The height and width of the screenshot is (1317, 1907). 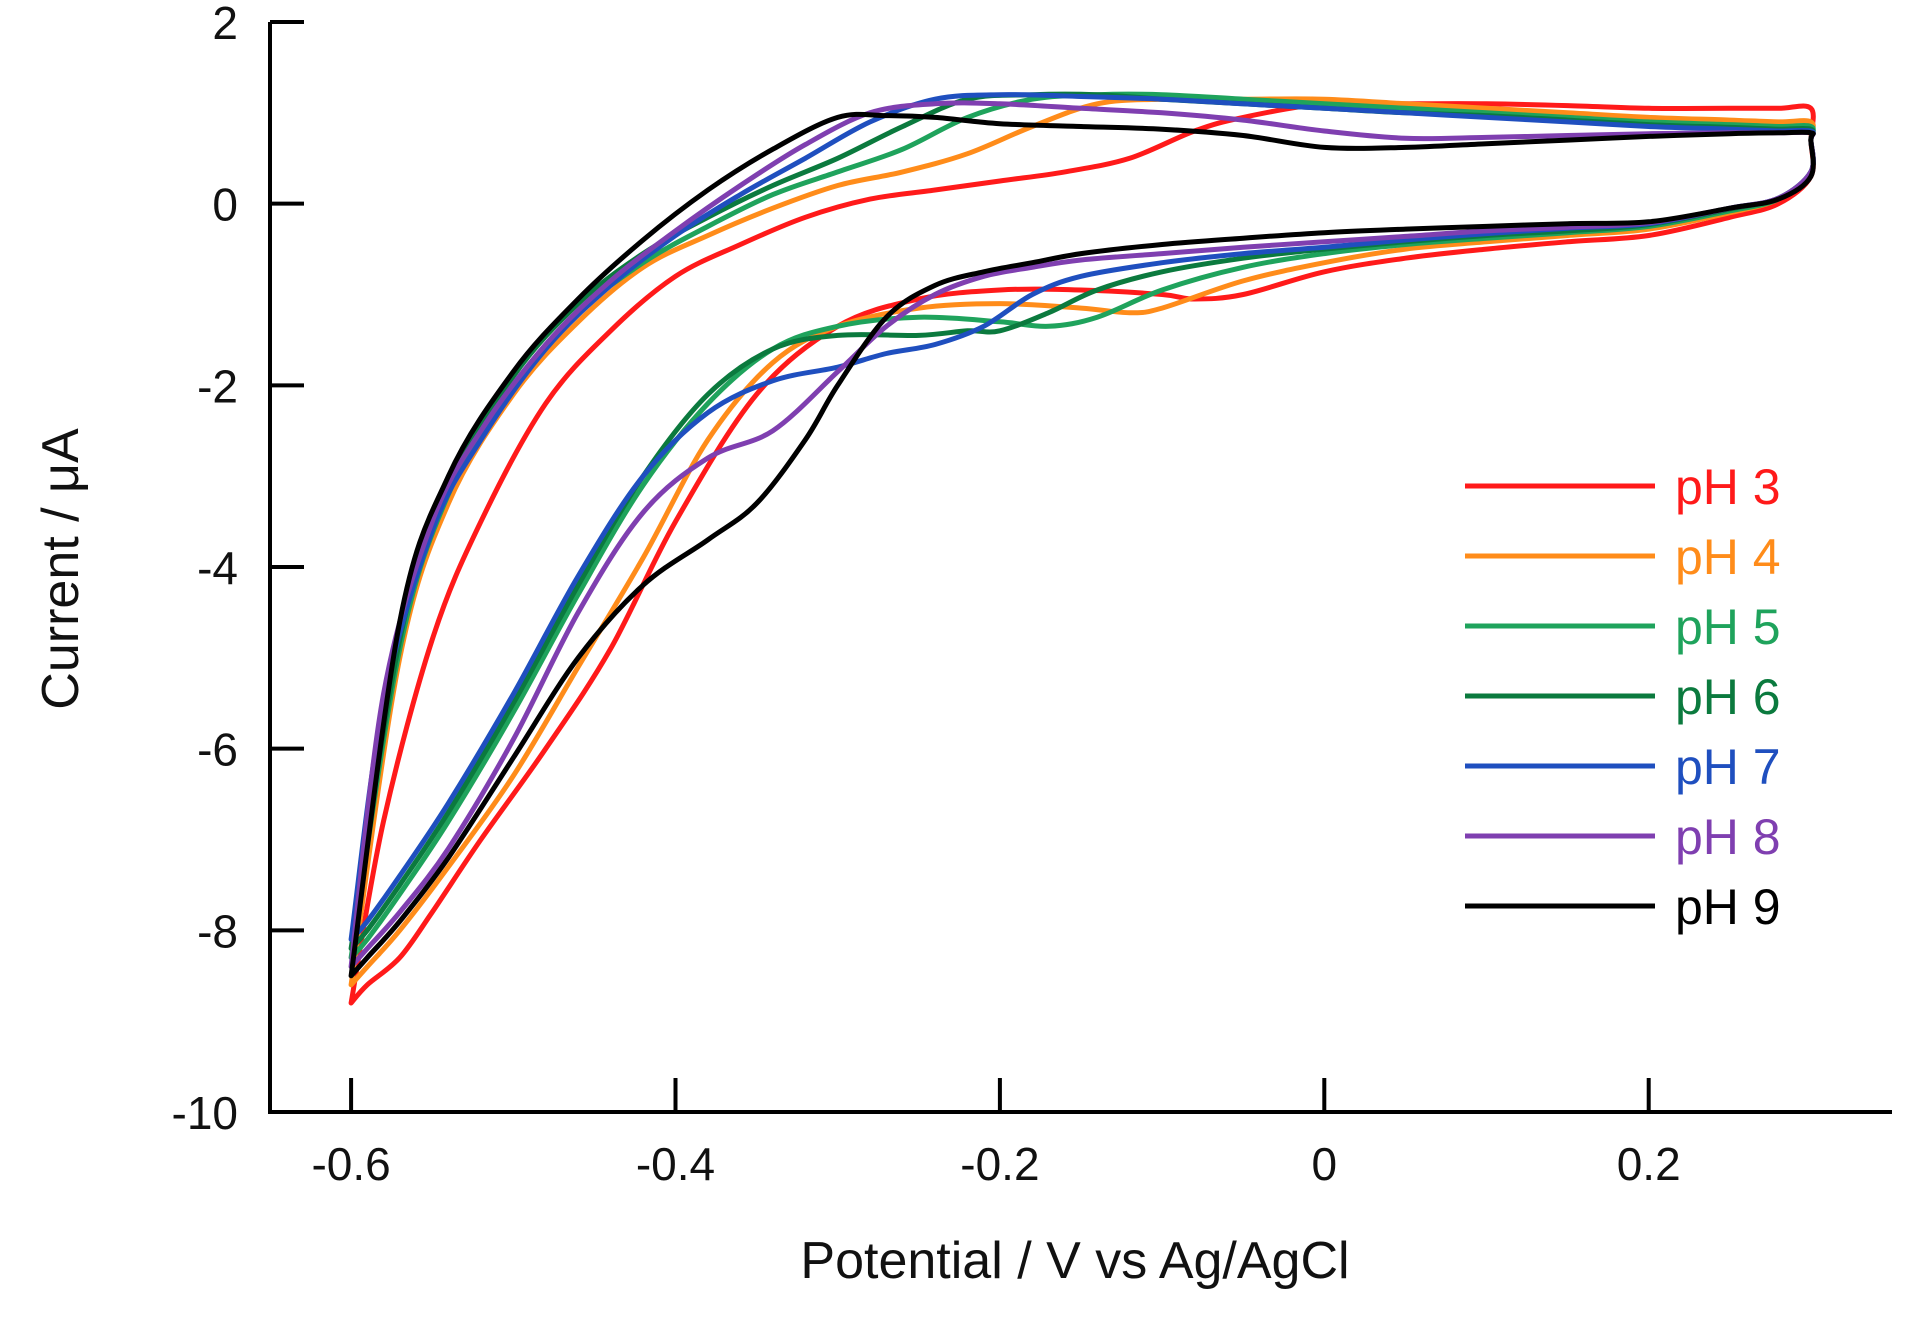 What do you see at coordinates (1728, 487) in the screenshot?
I see `legend-label: pH 3` at bounding box center [1728, 487].